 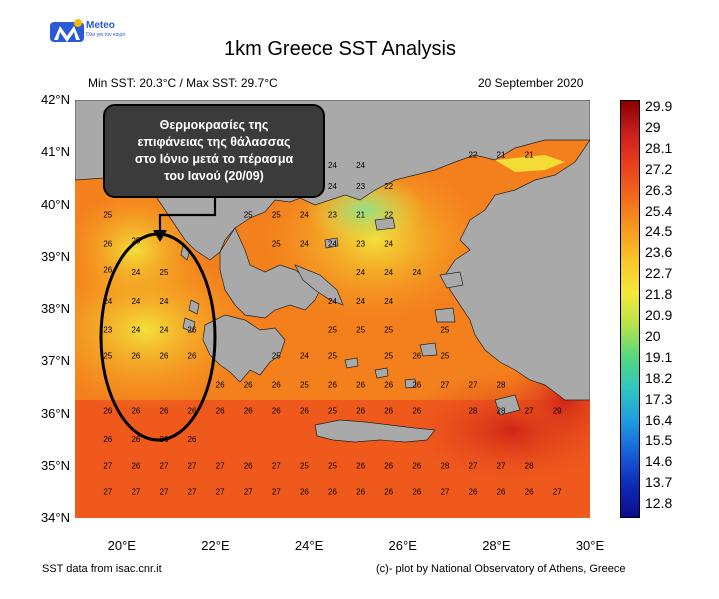 I want to click on longitude-tick: 30°E, so click(x=590, y=545).